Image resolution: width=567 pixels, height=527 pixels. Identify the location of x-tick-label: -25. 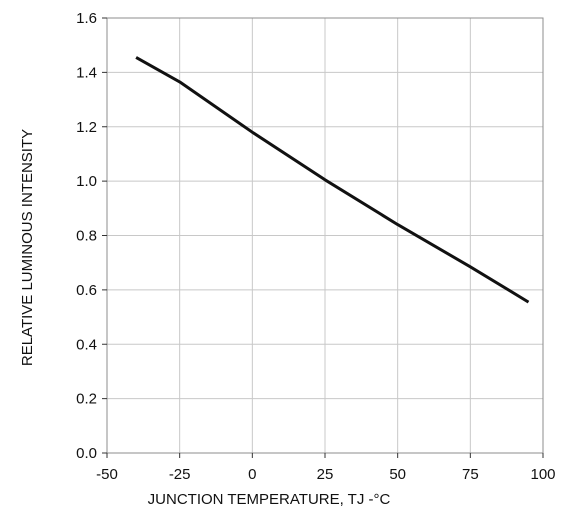
(180, 474).